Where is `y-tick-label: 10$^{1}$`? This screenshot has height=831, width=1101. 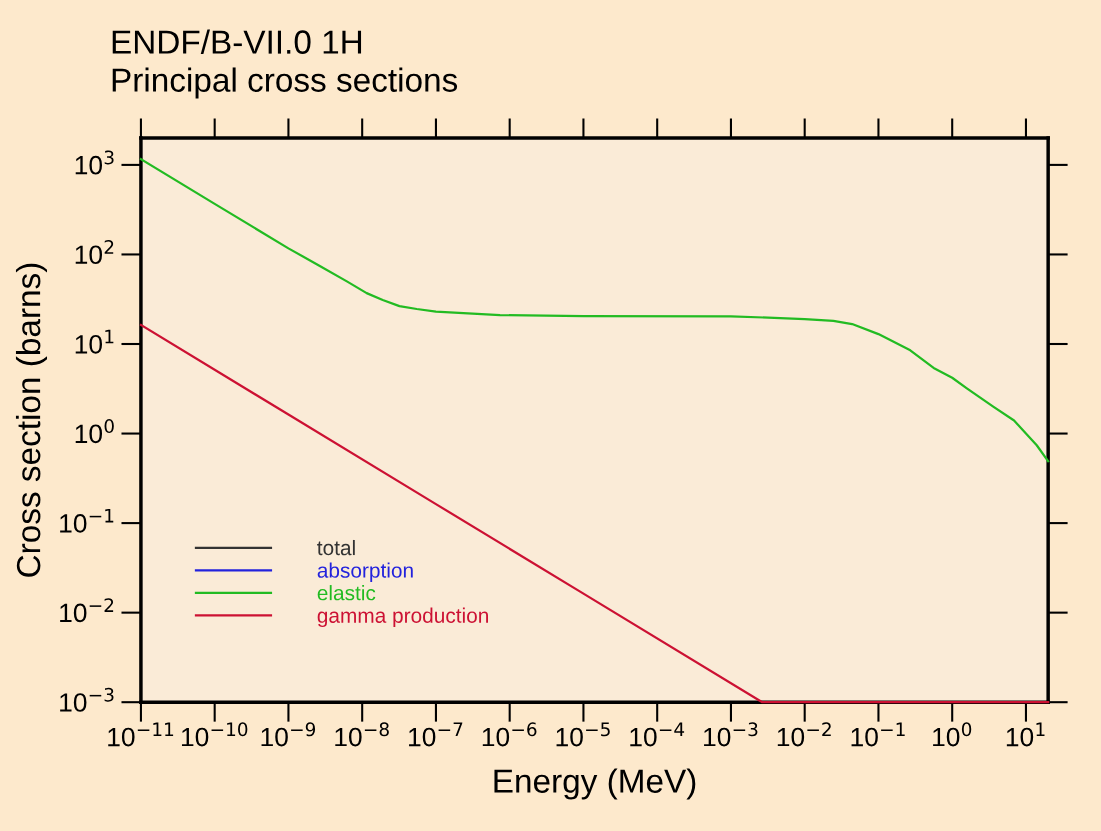
y-tick-label: 10$^{1}$ is located at coordinates (94, 341).